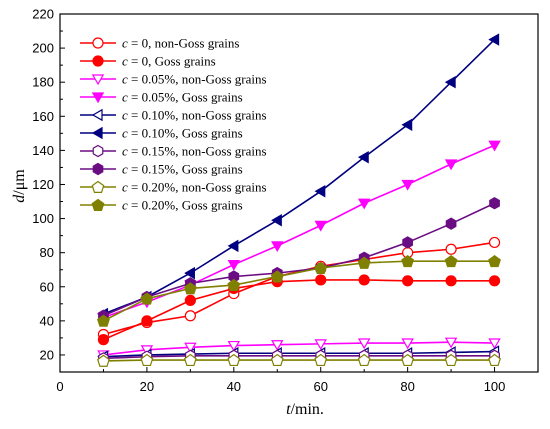 This screenshot has width=550, height=429. Describe the element at coordinates (47, 320) in the screenshot. I see `y-tick-label: 40` at that location.